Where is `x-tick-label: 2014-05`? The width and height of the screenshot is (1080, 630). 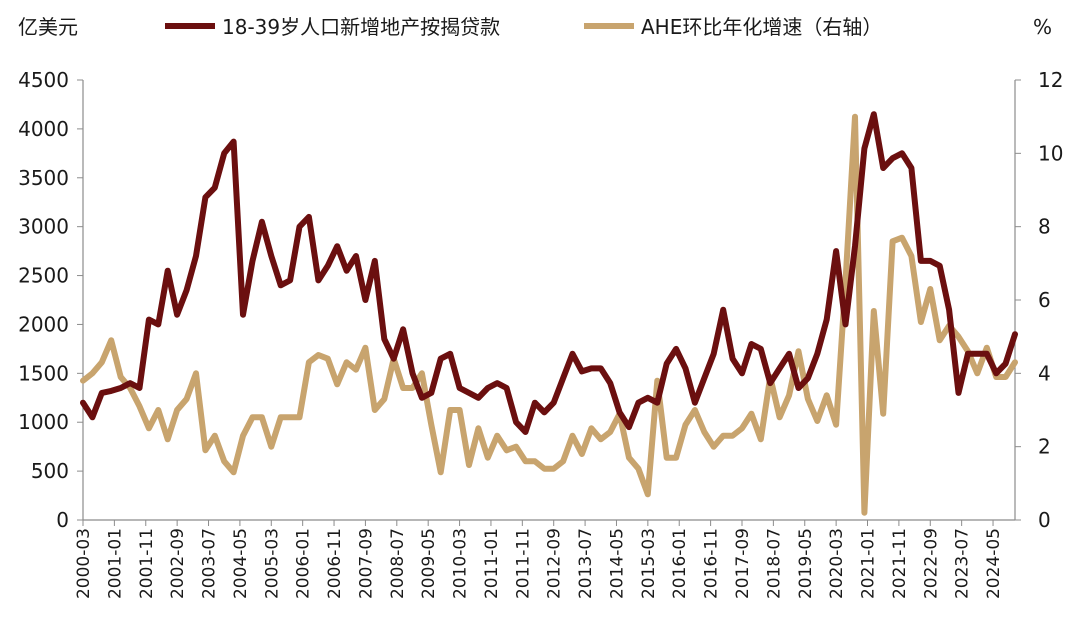
x-tick-label: 2014-05 is located at coordinates (617, 563).